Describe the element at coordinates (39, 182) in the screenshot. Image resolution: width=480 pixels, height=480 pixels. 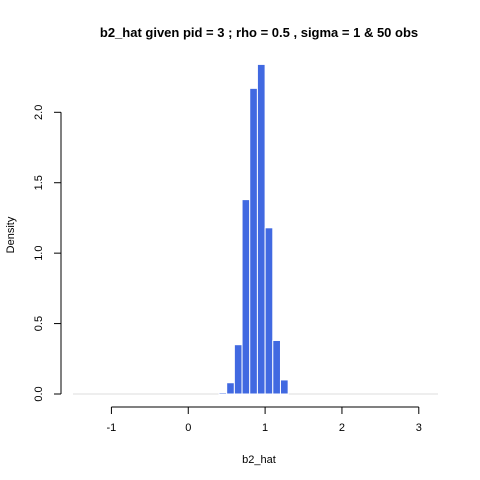
I see `y-tick-label: 1.5` at that location.